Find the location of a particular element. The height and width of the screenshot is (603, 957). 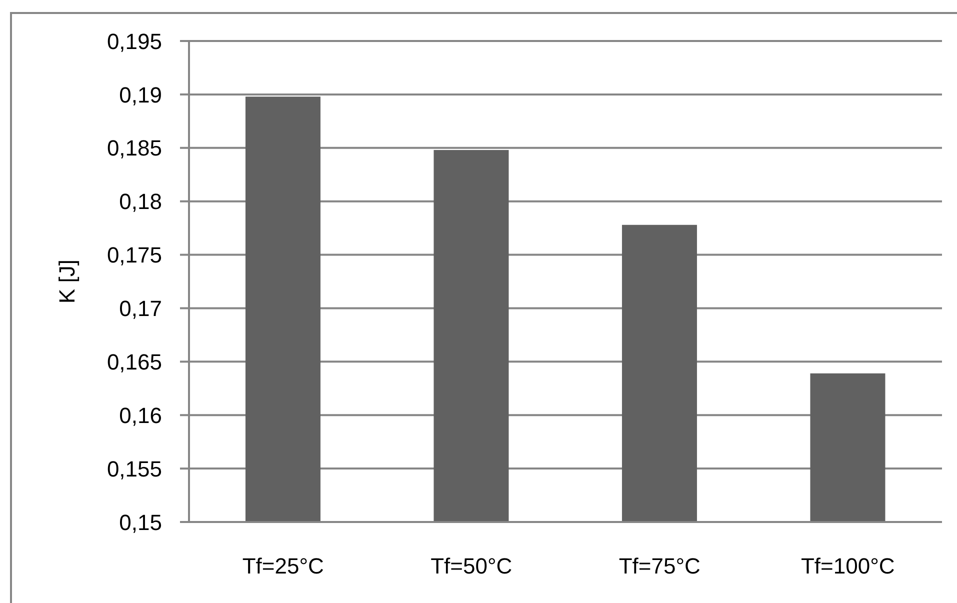

y-tick-label: 0,17 is located at coordinates (140, 309).